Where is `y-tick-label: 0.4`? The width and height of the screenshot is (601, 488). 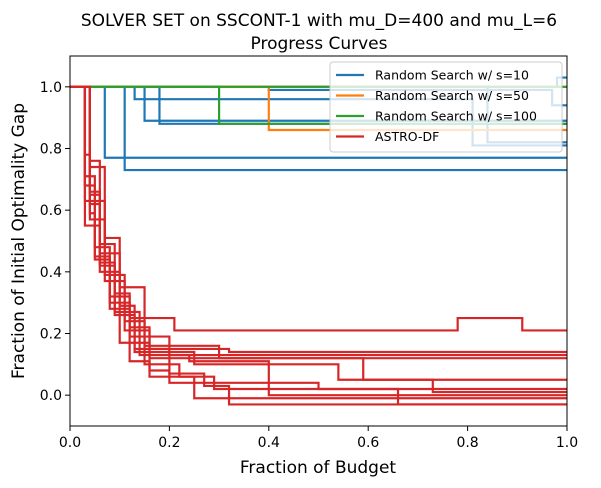
y-tick-label: 0.4 is located at coordinates (51, 273).